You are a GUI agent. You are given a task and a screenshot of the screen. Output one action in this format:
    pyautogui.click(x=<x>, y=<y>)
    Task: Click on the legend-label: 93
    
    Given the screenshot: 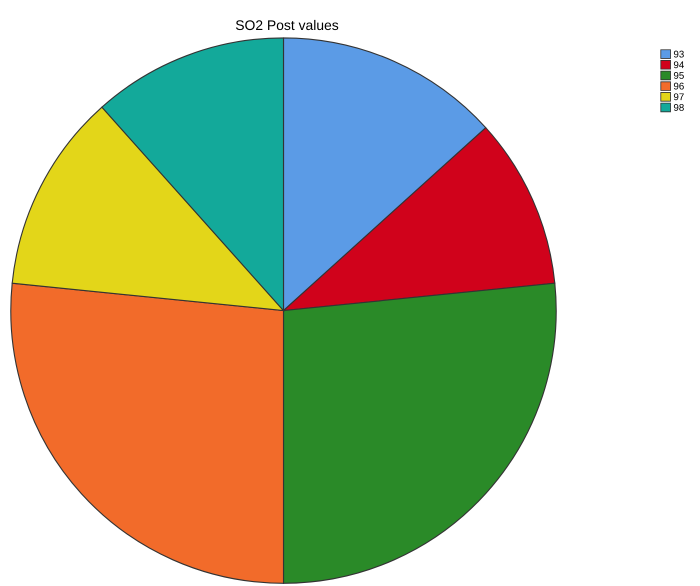 What is the action you would take?
    pyautogui.click(x=679, y=54)
    